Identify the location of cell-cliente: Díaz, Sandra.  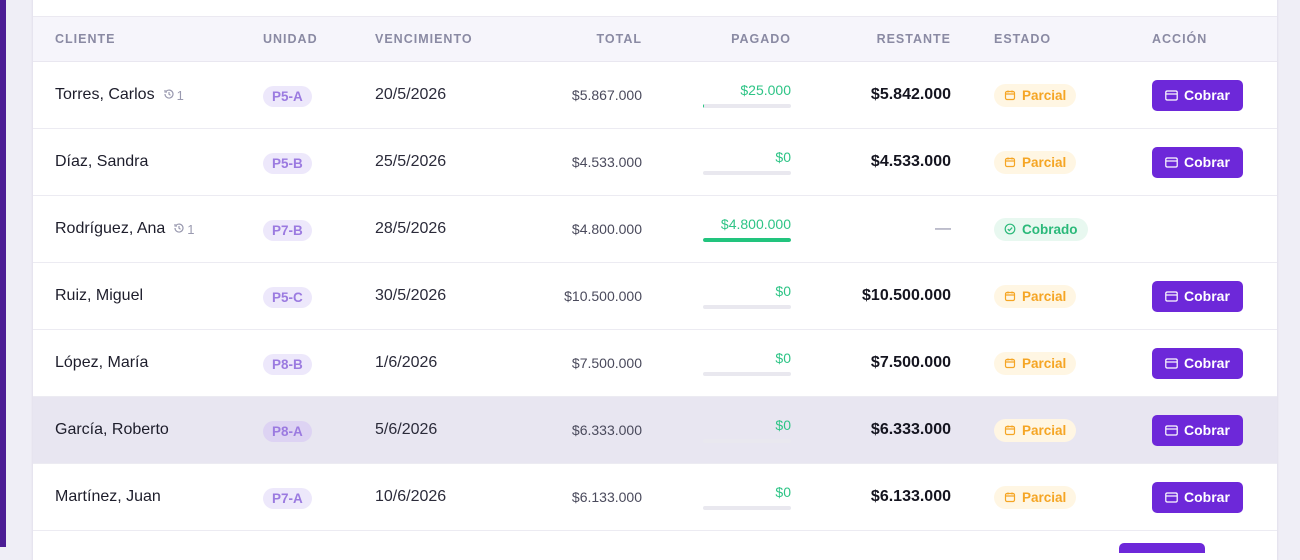
(101, 162).